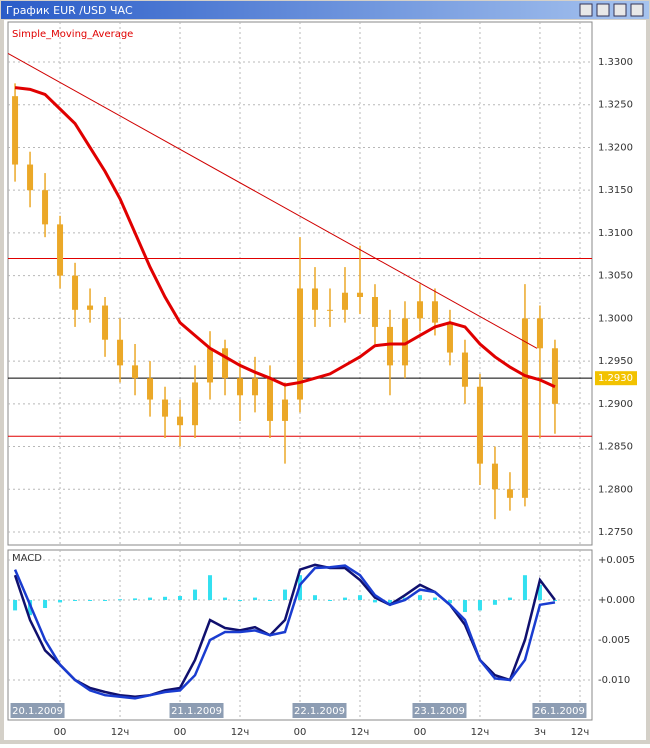 The width and height of the screenshot is (650, 748). What do you see at coordinates (615, 361) in the screenshot?
I see `y-tick-label: 1.2950` at bounding box center [615, 361].